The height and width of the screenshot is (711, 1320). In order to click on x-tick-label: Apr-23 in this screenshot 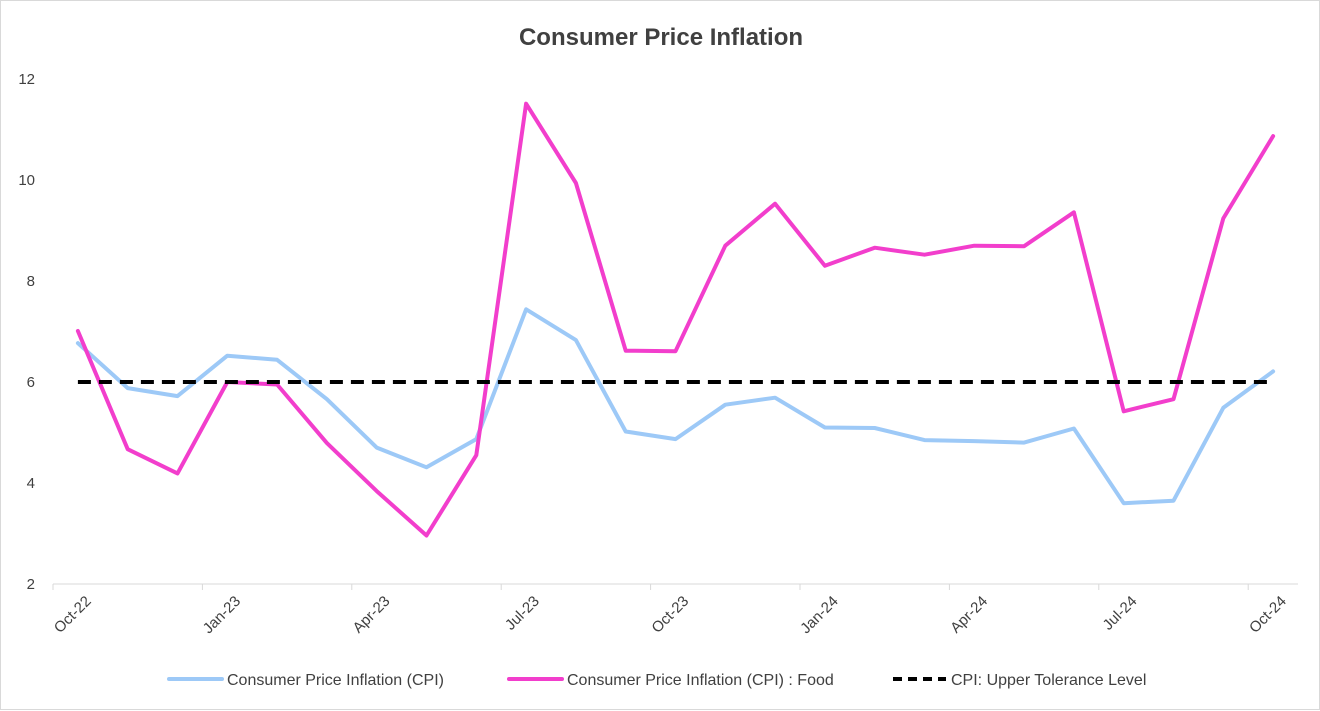, I will do `click(372, 615)`.